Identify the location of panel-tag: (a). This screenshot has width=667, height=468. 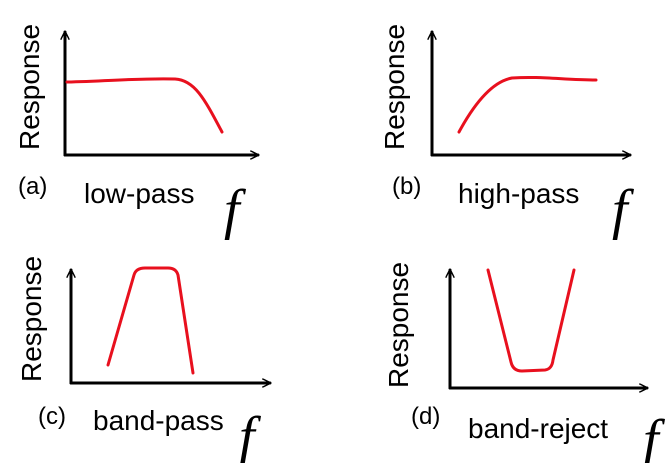
(32, 186).